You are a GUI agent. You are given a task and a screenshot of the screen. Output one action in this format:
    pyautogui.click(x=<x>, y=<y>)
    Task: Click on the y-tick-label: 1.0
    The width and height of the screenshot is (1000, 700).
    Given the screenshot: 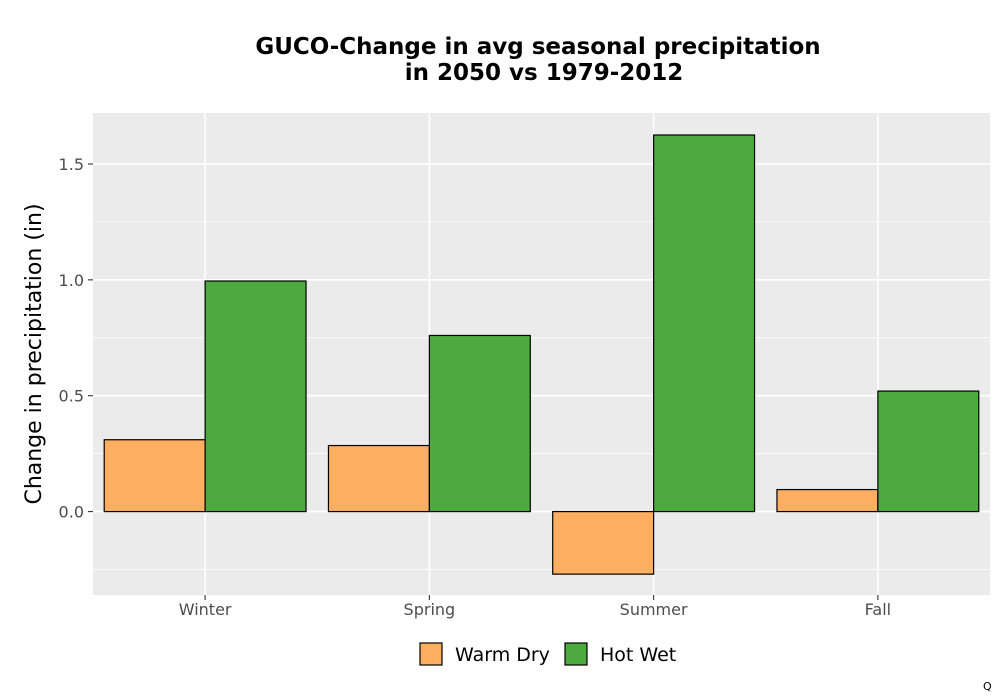 What is the action you would take?
    pyautogui.click(x=71, y=280)
    